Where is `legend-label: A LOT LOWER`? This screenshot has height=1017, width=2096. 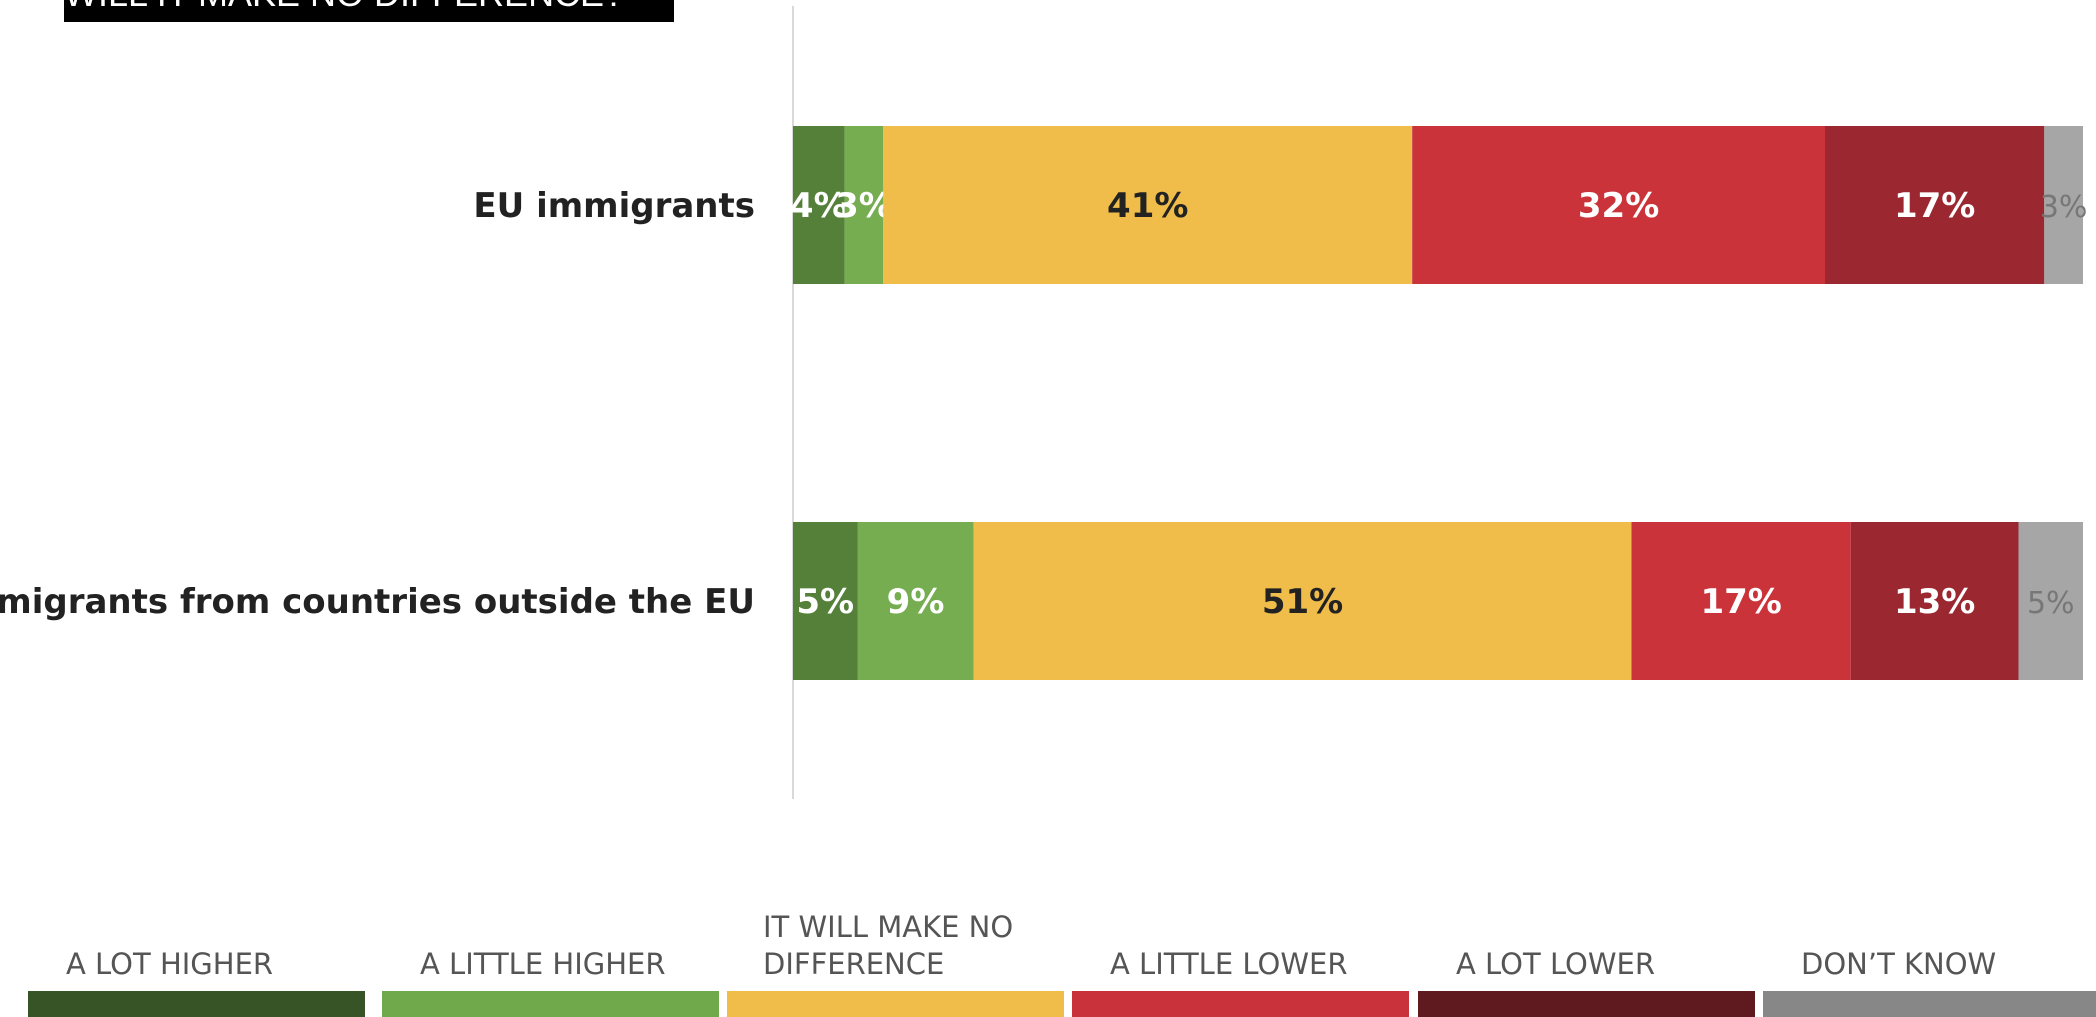 legend-label: A LOT LOWER is located at coordinates (1556, 964).